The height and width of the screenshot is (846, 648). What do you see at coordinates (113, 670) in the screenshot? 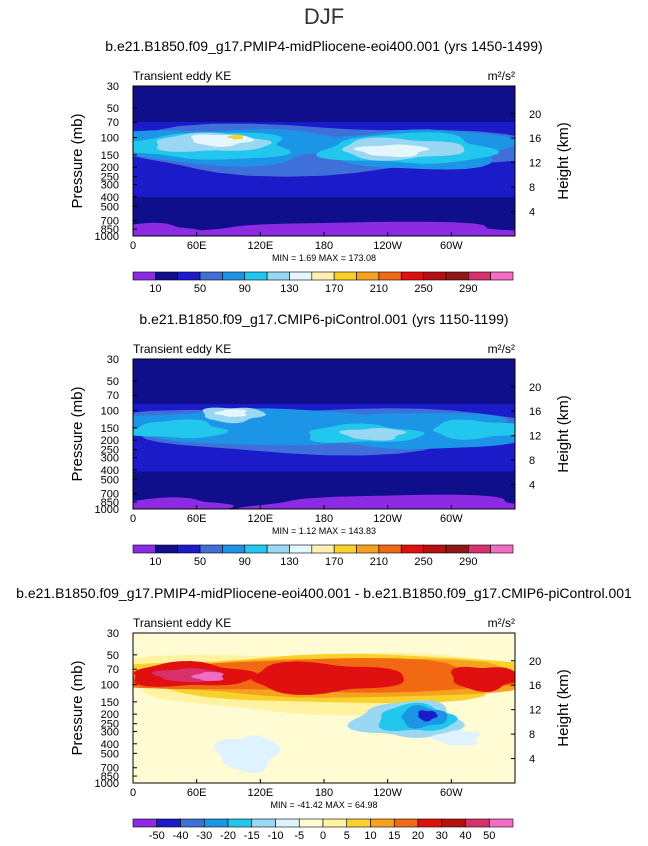
I see `y-tick-label: 70` at bounding box center [113, 670].